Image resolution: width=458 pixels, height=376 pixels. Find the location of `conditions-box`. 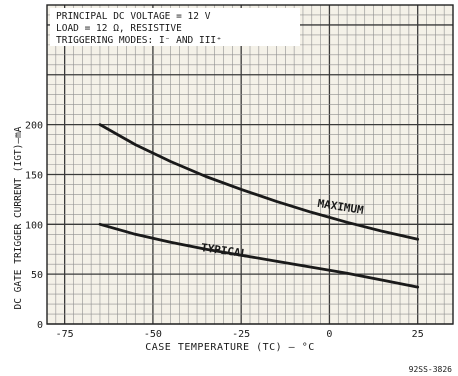

conditions-box is located at coordinates (175, 27).